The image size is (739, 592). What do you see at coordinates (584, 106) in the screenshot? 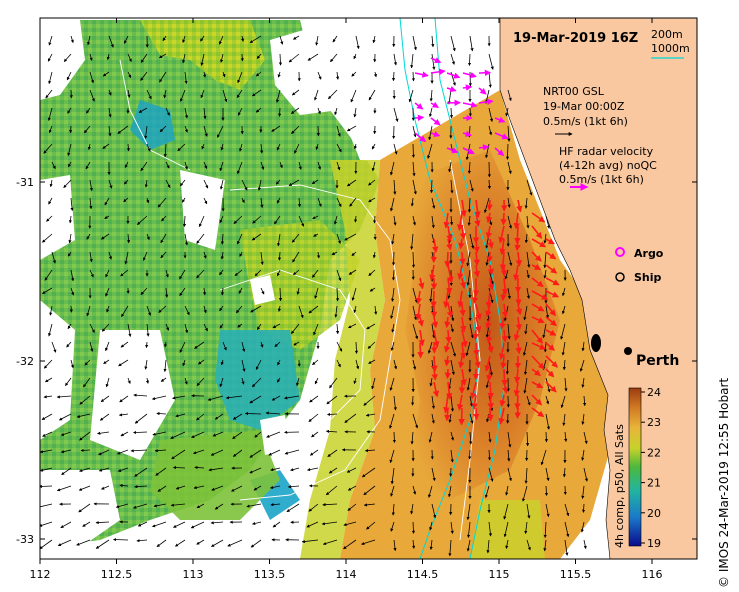
I see `model-legend-2: 19-Mar 00:00Z` at bounding box center [584, 106].